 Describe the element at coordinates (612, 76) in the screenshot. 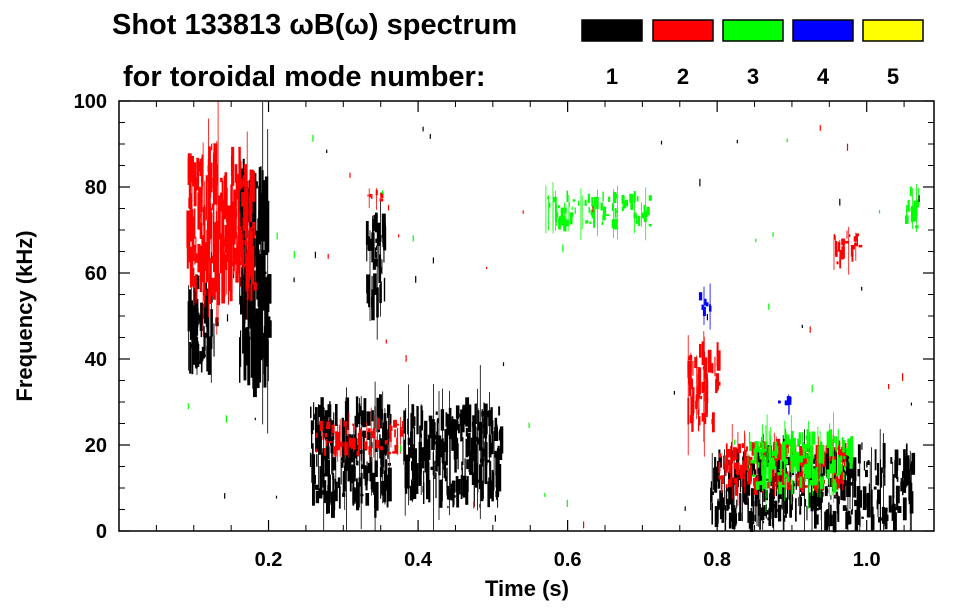

I see `legend-label-1: 1` at that location.